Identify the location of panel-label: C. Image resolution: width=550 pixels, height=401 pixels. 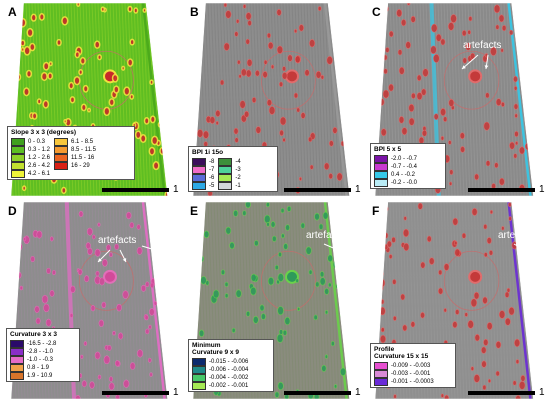
(376, 12).